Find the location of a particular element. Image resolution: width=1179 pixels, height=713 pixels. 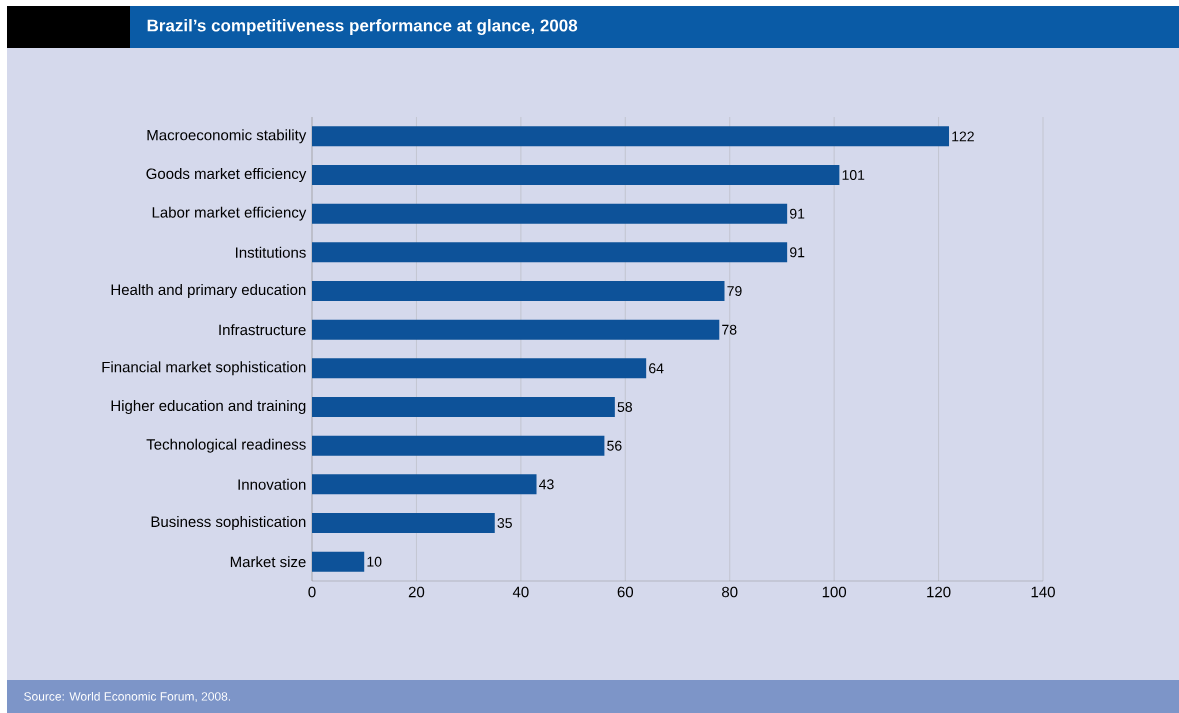

source-note: Source: World Economic Forum, 2008. is located at coordinates (127, 697).